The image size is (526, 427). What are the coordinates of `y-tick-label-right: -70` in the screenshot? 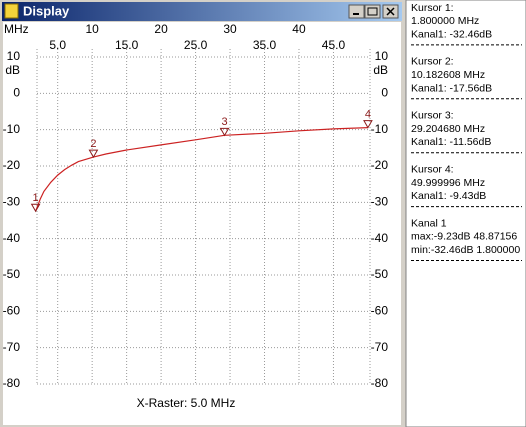 It's located at (380, 347).